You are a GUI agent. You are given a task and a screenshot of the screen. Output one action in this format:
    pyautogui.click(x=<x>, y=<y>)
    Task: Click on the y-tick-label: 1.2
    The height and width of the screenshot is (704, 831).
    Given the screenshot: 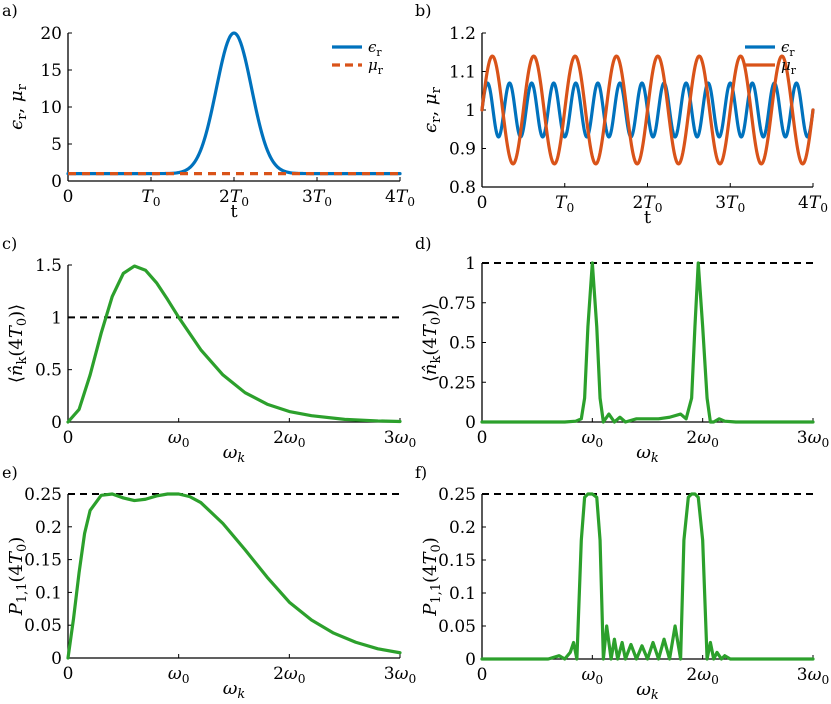 What is the action you would take?
    pyautogui.click(x=462, y=34)
    